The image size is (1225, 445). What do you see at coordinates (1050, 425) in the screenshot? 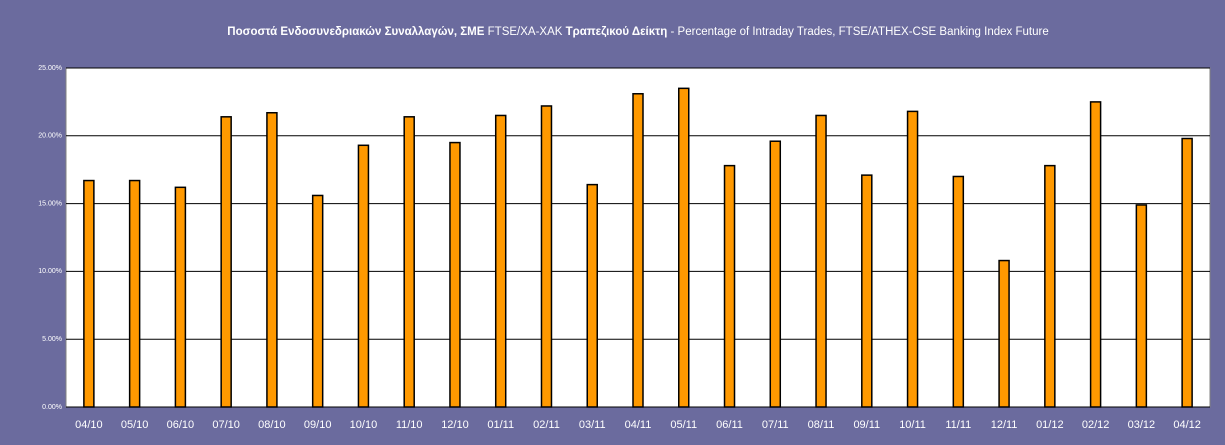
I see `x-tick-label: 01/12` at bounding box center [1050, 425].